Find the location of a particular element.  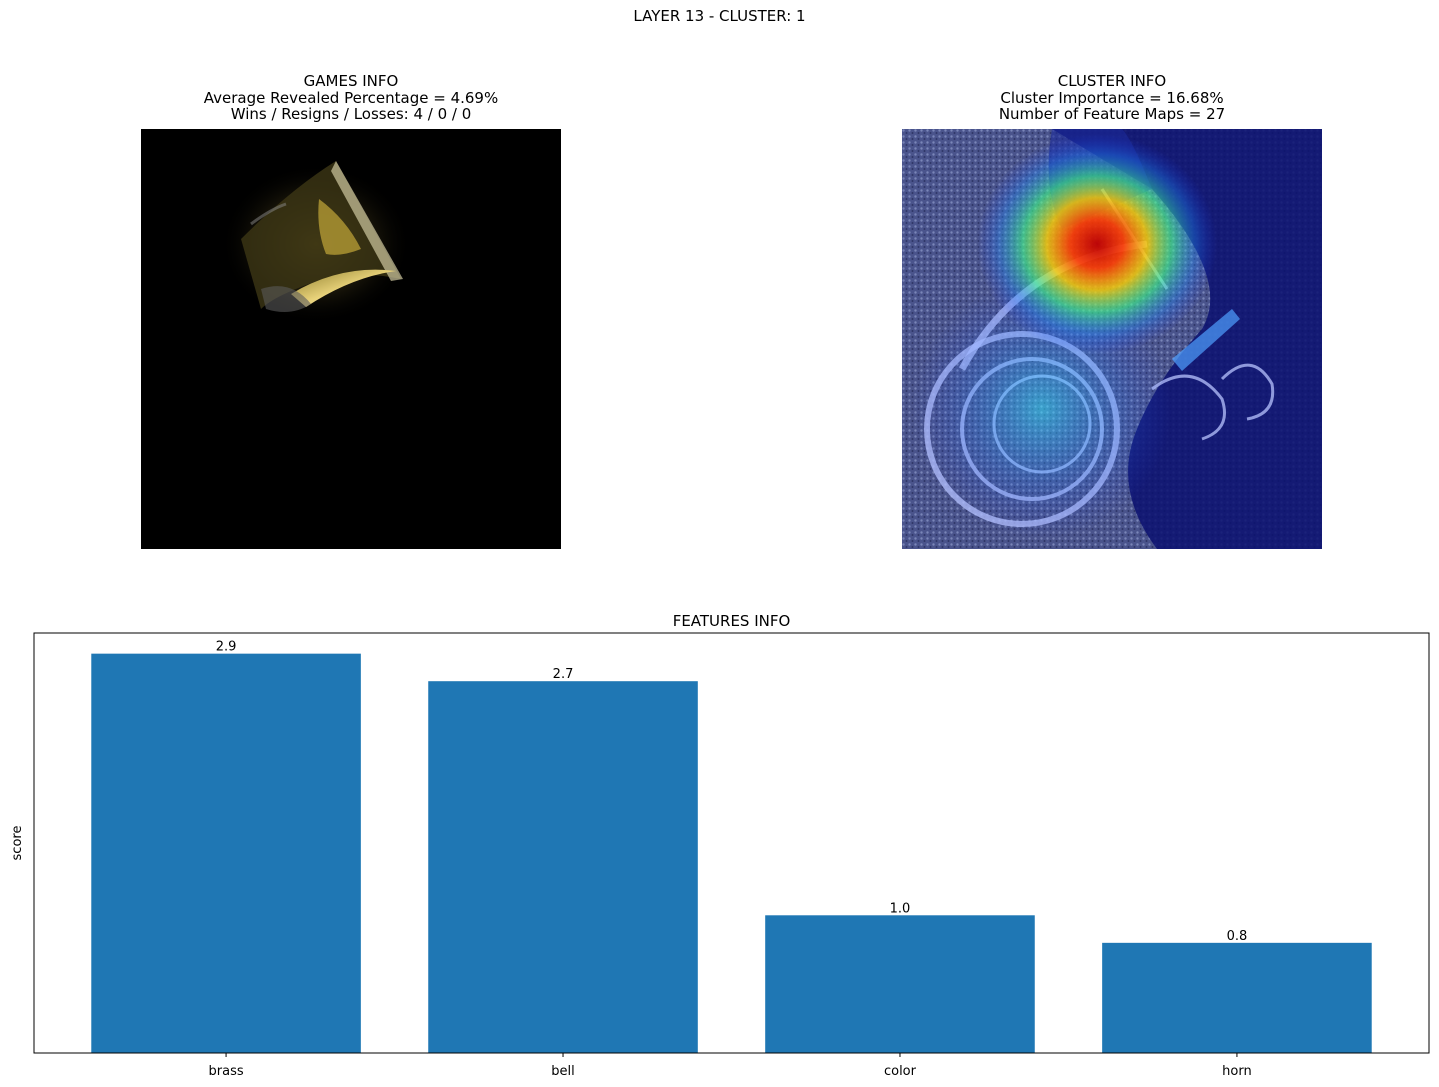

y-axis-label: score is located at coordinates (17, 843).